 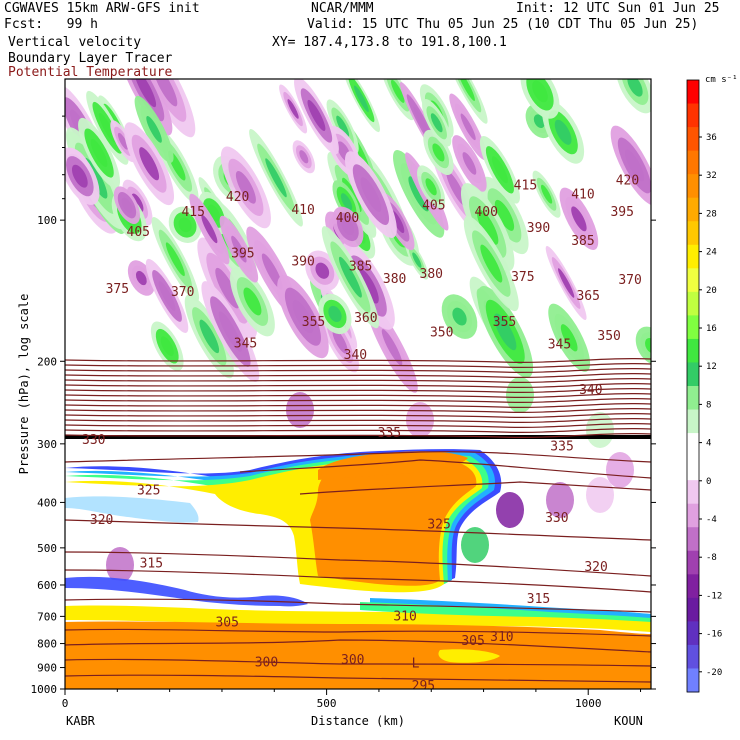 I want to click on theta-label: 360, so click(x=365, y=318).